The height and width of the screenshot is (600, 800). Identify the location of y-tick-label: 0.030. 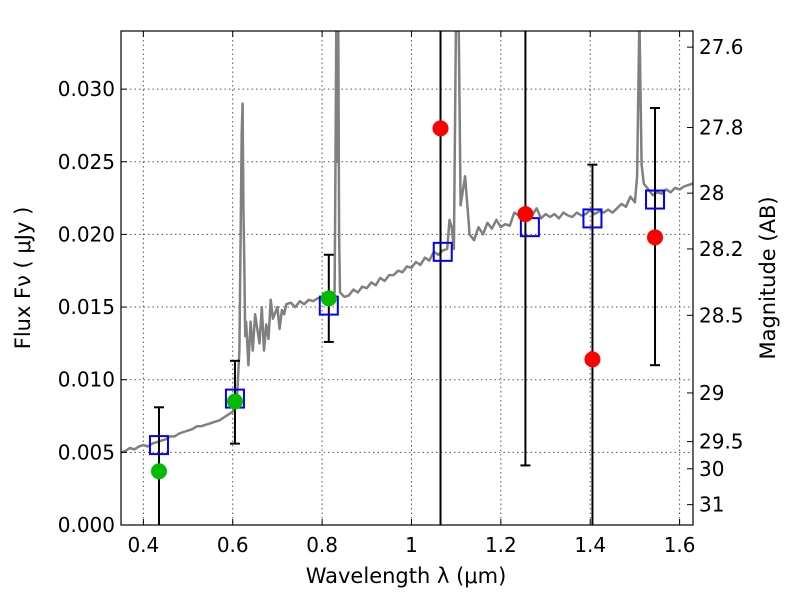
(86, 89).